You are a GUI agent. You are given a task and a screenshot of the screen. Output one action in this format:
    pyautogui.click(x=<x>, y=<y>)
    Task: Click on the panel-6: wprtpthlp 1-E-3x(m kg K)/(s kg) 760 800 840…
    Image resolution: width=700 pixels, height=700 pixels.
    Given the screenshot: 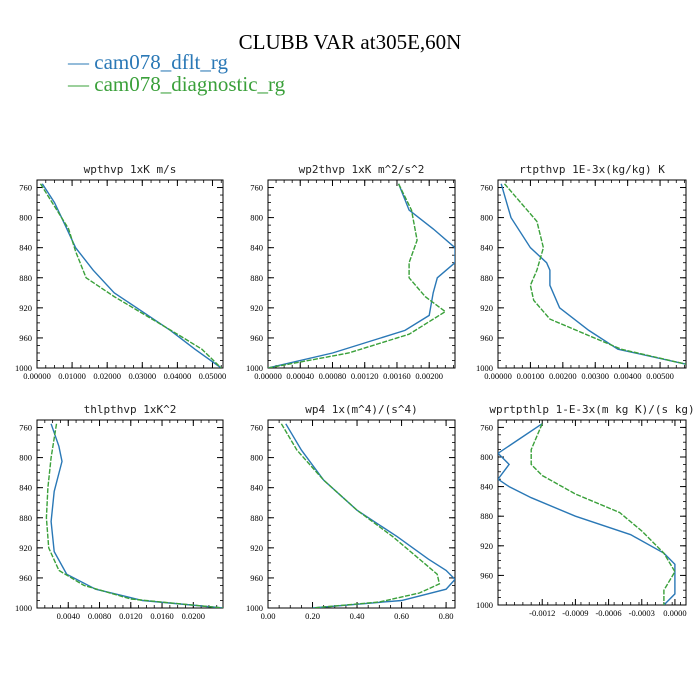 What is the action you would take?
    pyautogui.click(x=585, y=510)
    